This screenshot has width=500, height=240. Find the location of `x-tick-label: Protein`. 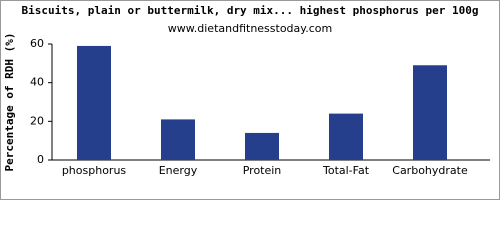

x-tick-label: Protein is located at coordinates (262, 170).